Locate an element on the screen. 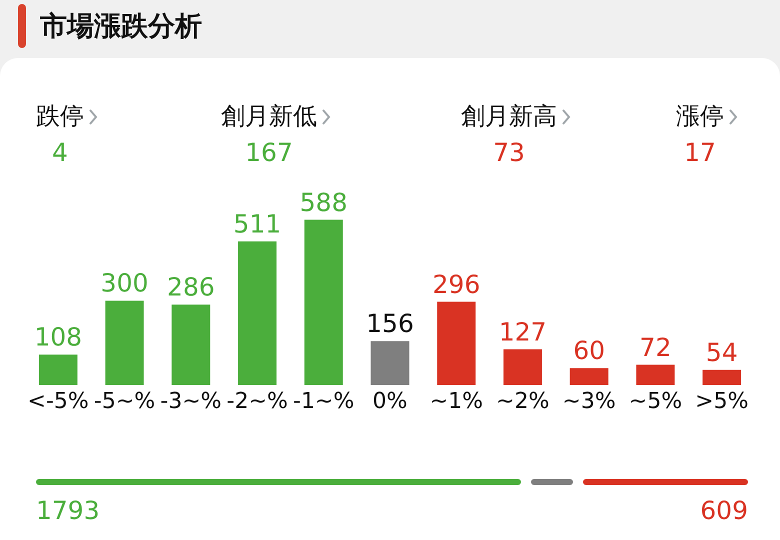 This screenshot has width=780, height=540. text: 跌停 is located at coordinates (60, 116).